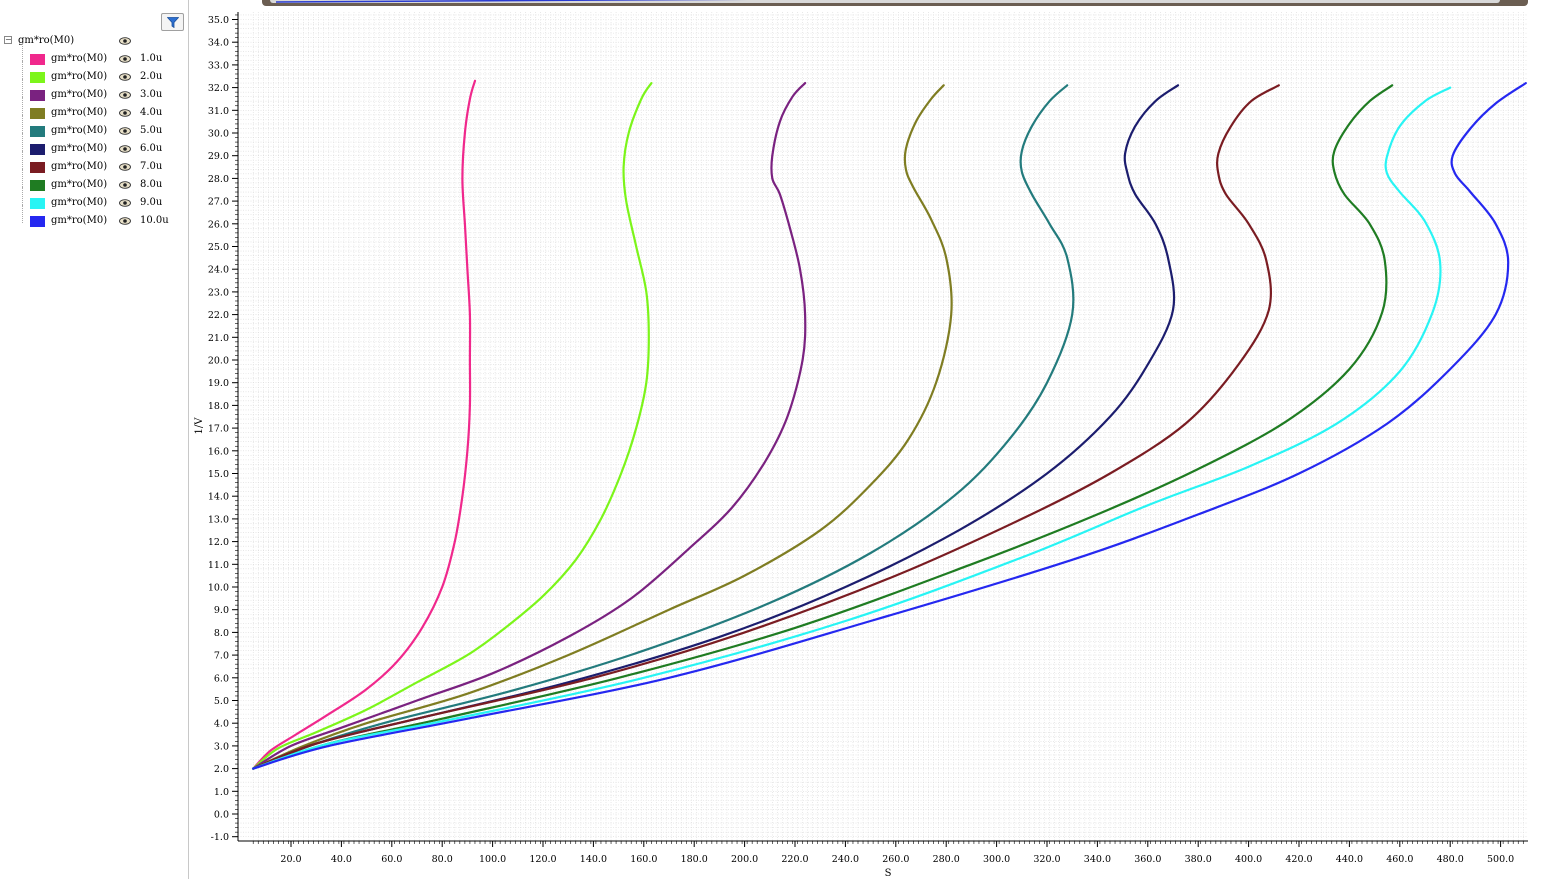 This screenshot has height=879, width=1546. What do you see at coordinates (218, 315) in the screenshot?
I see `y-tick-label: 22.0` at bounding box center [218, 315].